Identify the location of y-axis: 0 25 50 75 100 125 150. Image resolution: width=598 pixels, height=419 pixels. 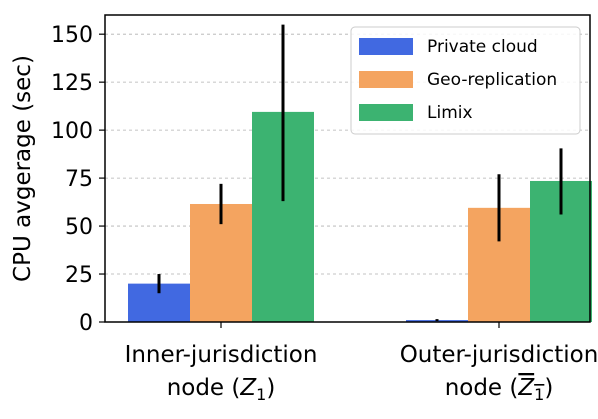
(78, 179).